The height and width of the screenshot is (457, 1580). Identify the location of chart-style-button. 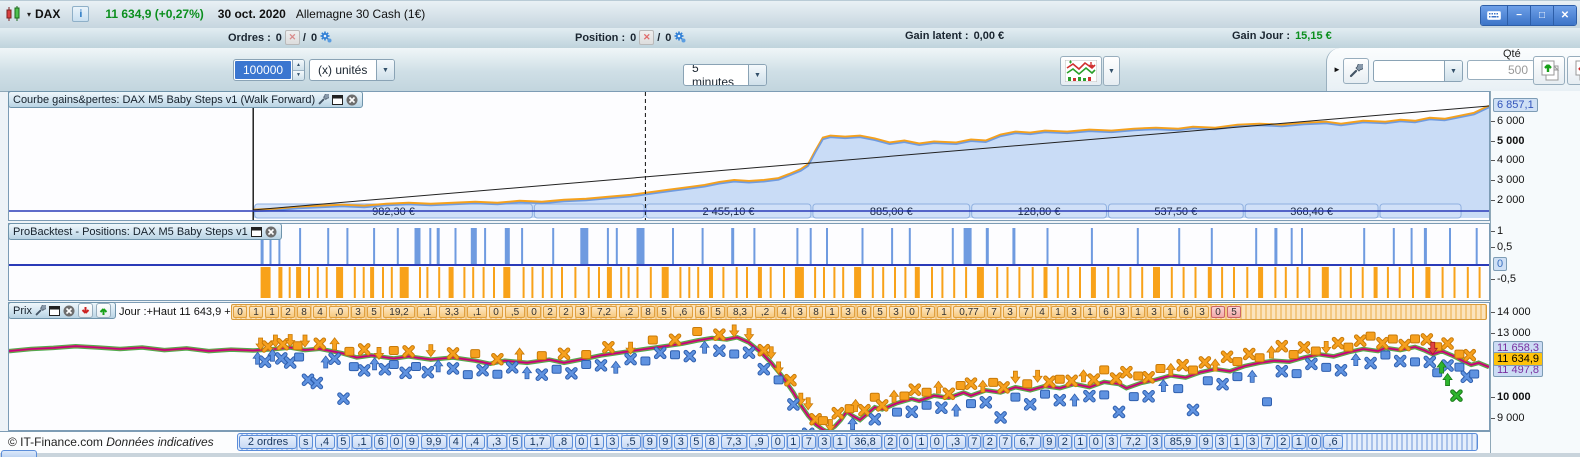
(1081, 71).